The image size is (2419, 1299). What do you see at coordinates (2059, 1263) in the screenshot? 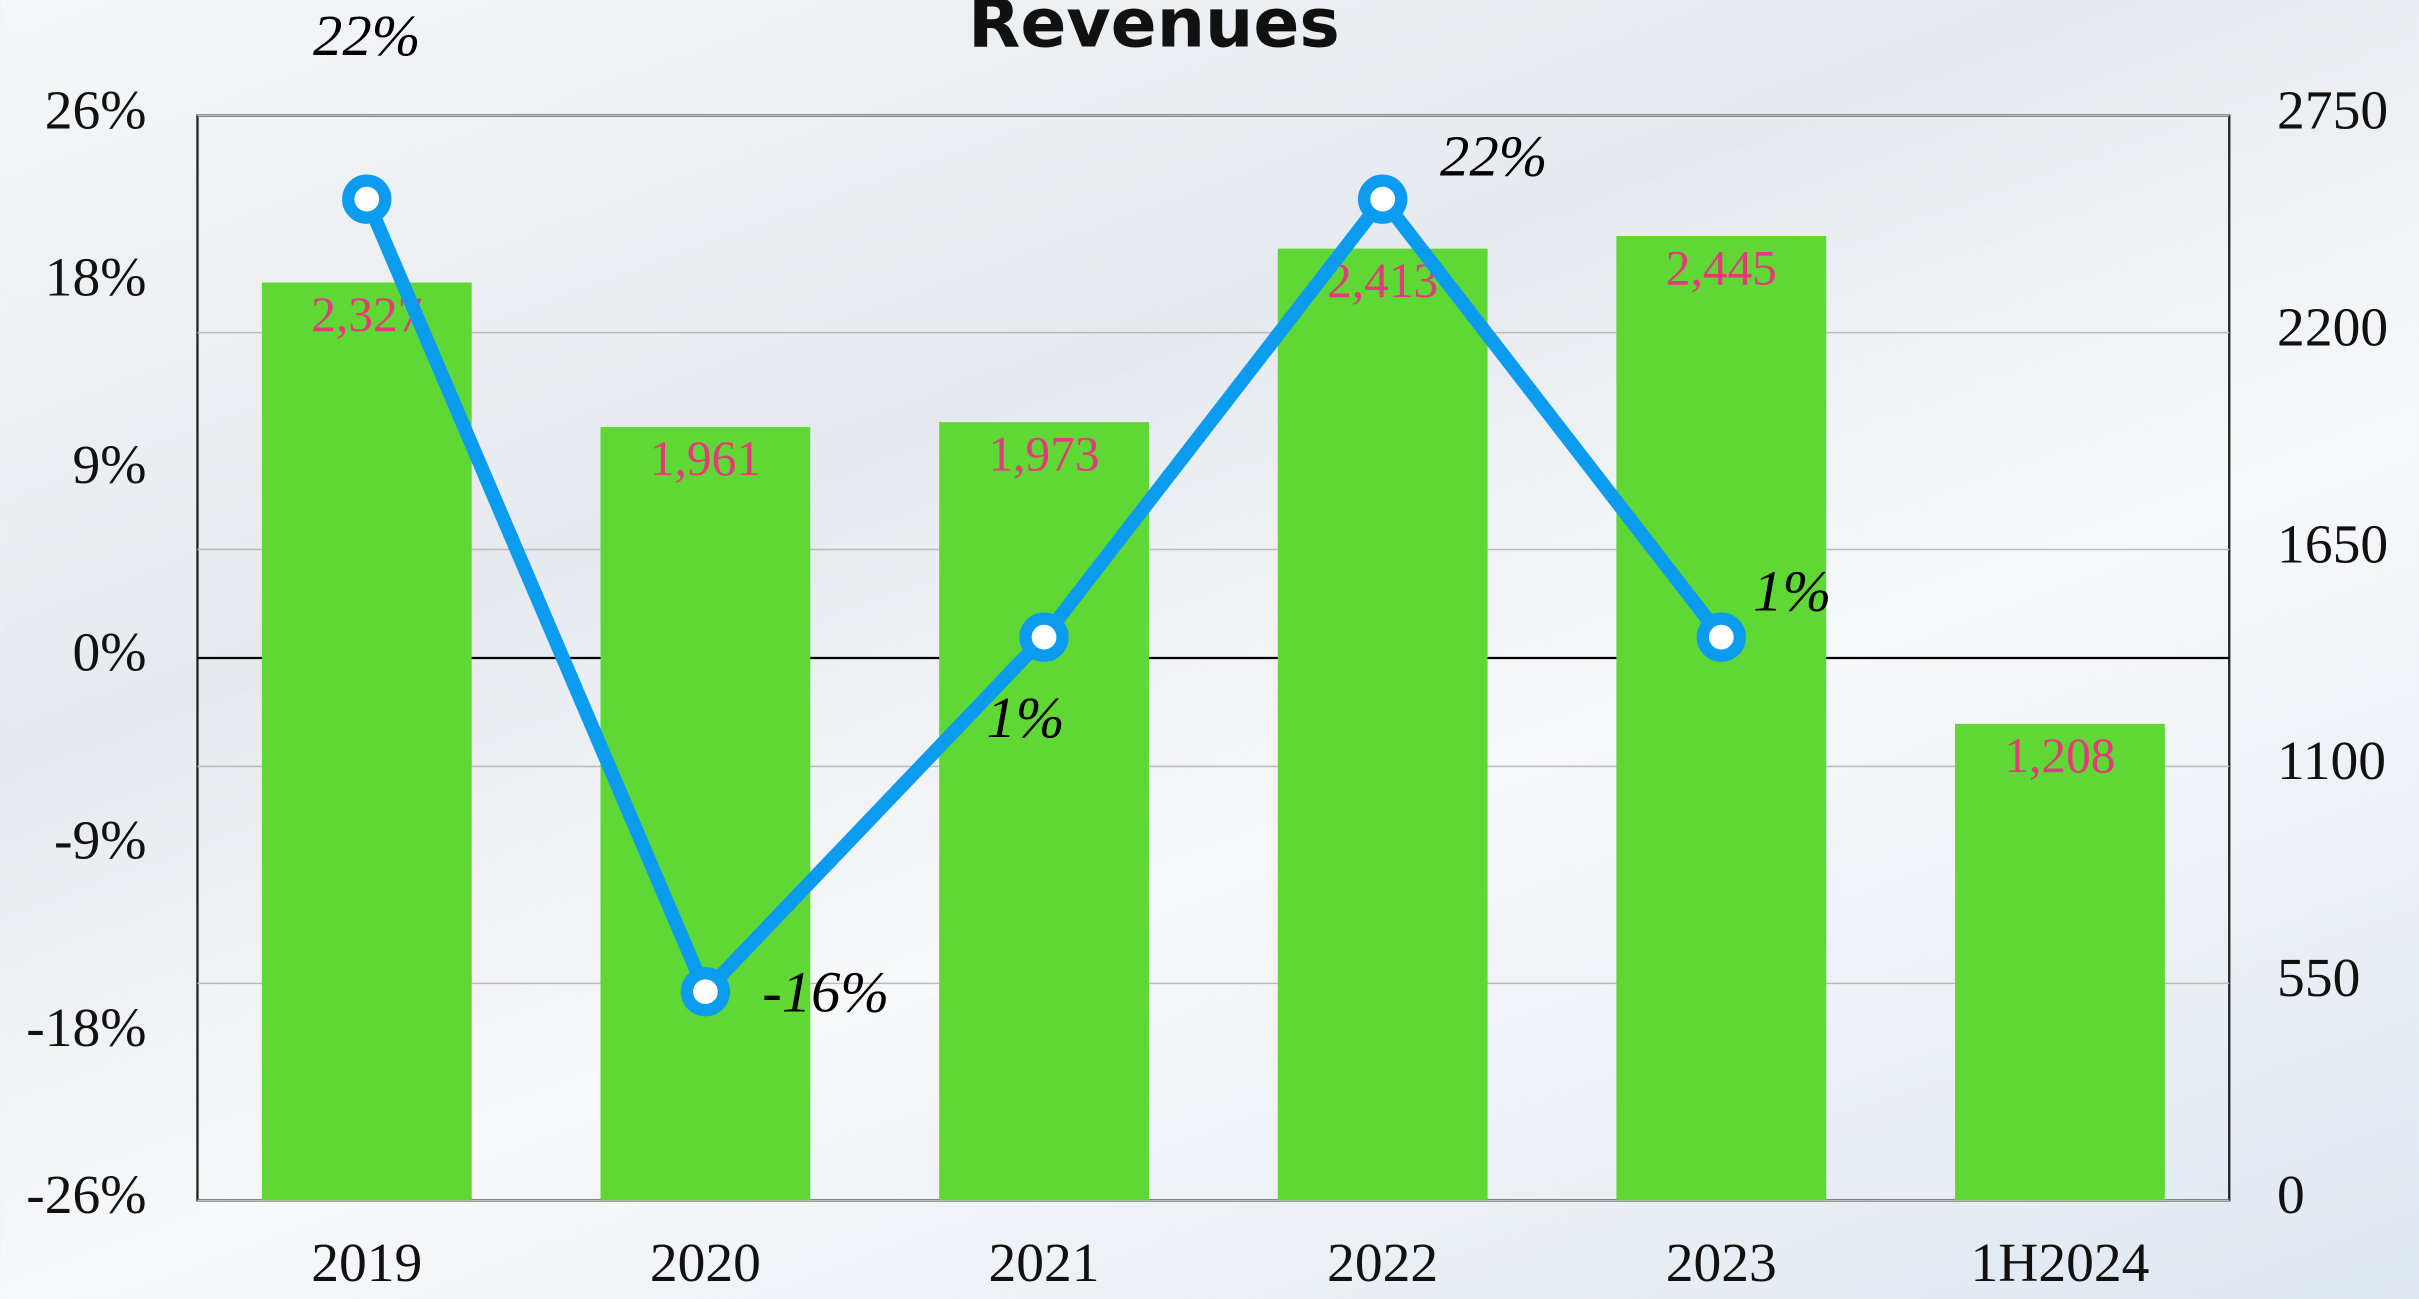
I see `x-tick-label: 1H2024` at bounding box center [2059, 1263].